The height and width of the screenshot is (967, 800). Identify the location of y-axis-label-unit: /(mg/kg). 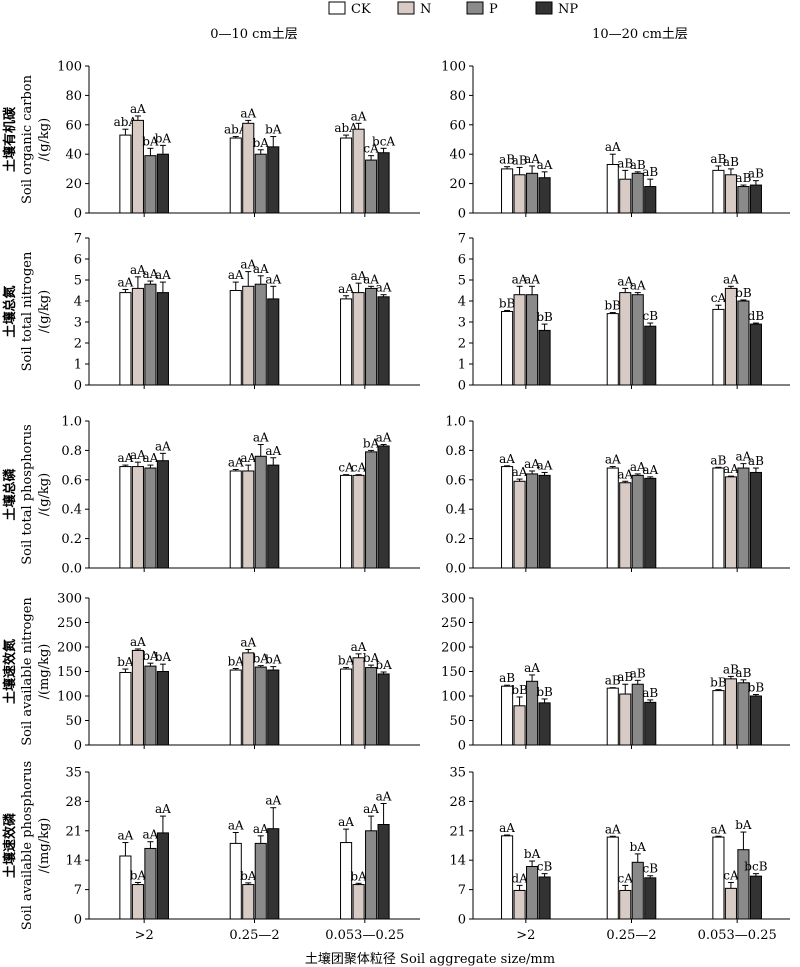
(44, 672).